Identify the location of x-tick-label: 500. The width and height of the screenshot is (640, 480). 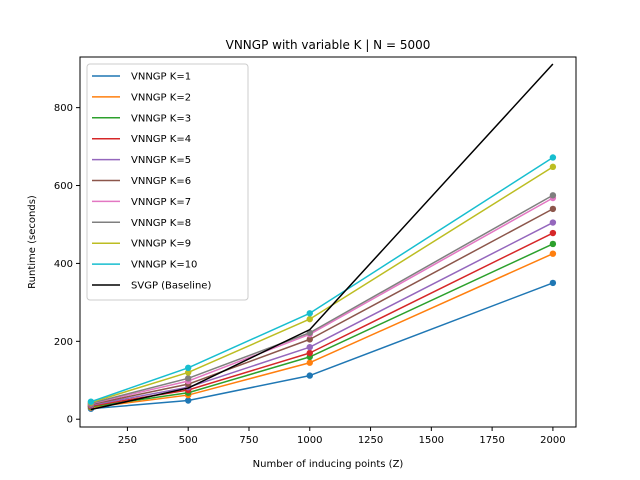
(188, 440).